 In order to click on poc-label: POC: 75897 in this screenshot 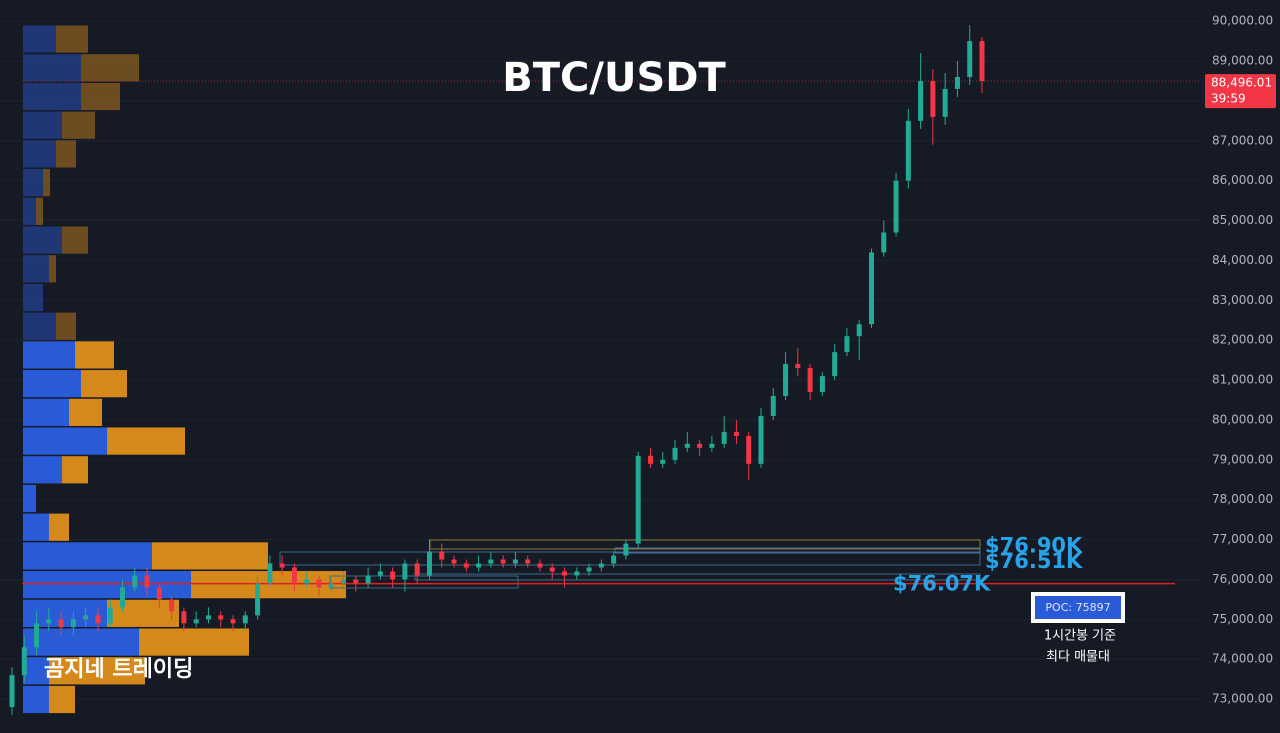, I will do `click(1077, 607)`.